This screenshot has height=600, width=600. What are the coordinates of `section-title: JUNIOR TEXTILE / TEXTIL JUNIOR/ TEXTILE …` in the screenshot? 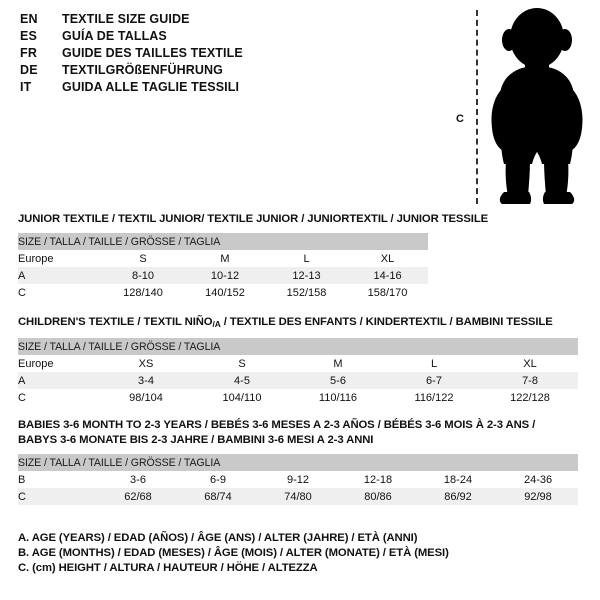 It's located at (253, 219).